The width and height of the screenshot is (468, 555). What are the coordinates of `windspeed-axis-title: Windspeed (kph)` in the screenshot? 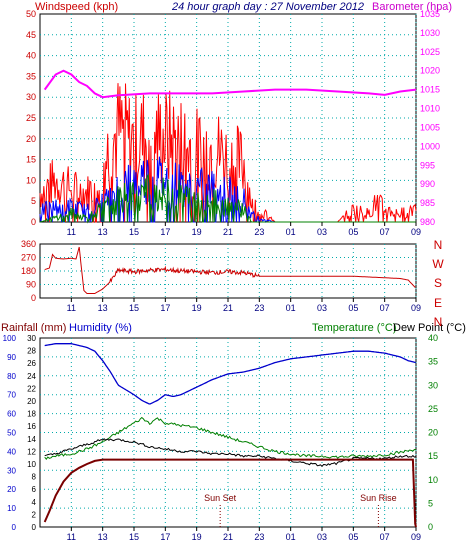 It's located at (76, 7).